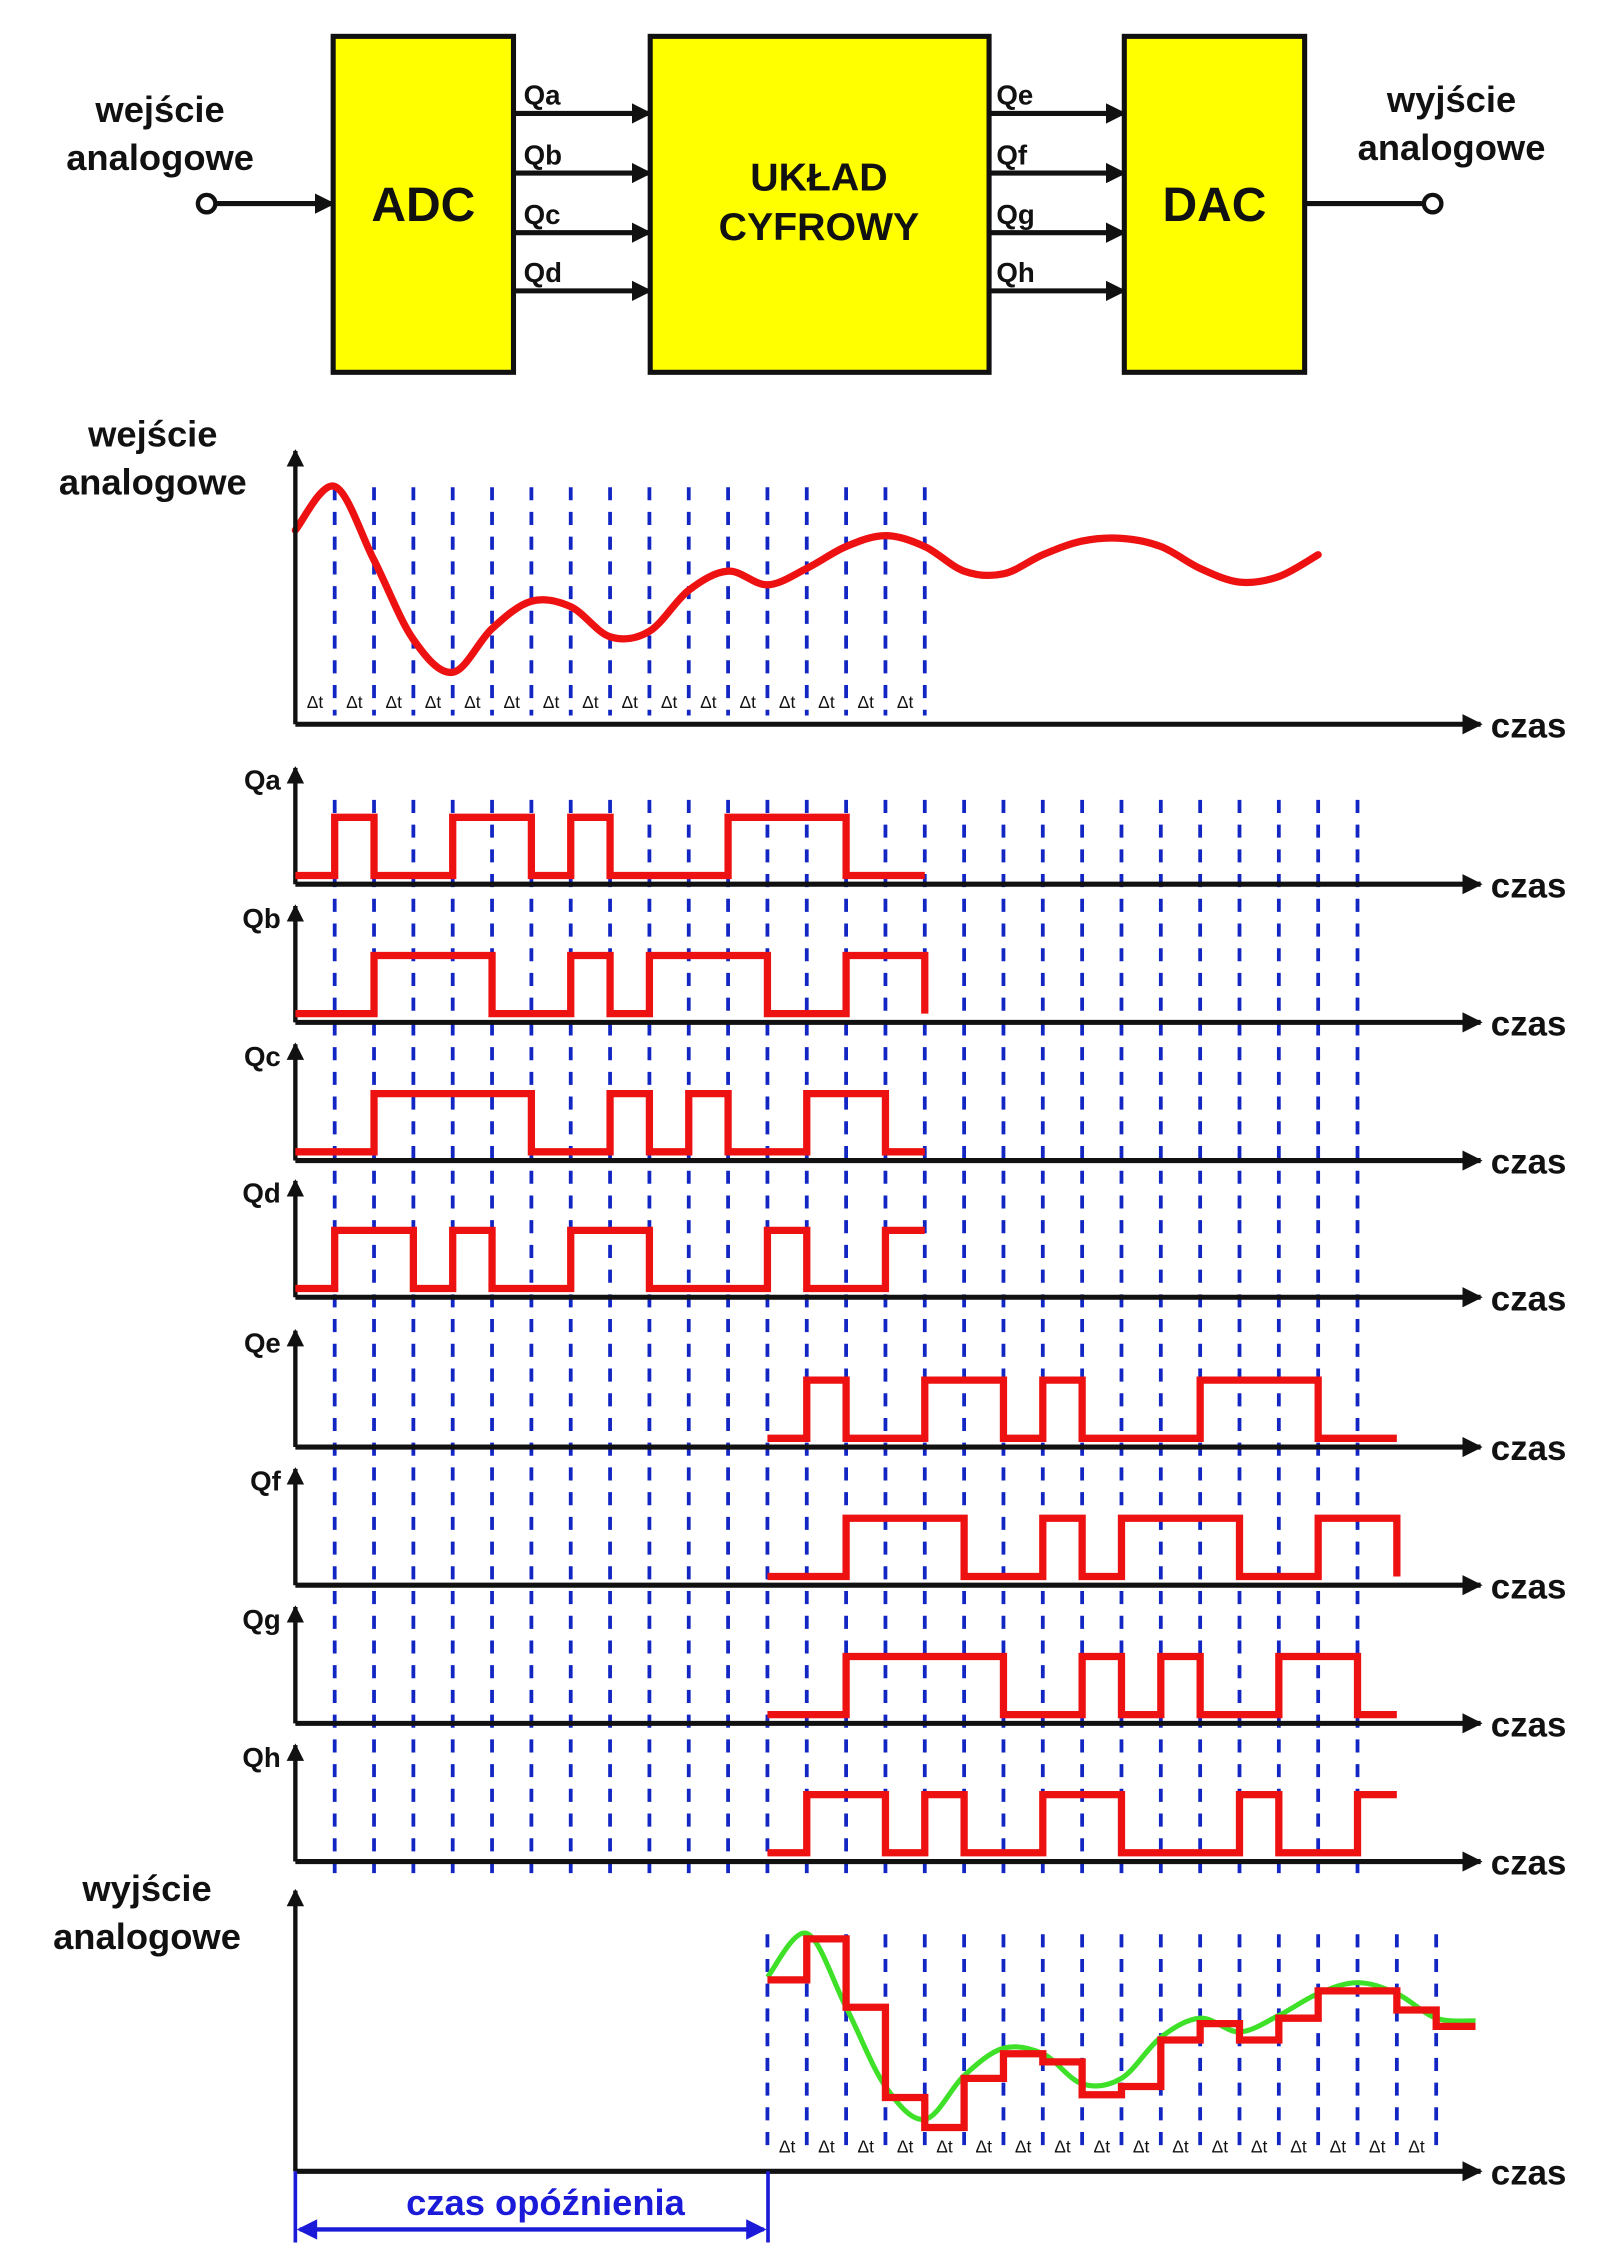 The width and height of the screenshot is (1600, 2260). I want to click on digital-waveform-qd, so click(610, 1259).